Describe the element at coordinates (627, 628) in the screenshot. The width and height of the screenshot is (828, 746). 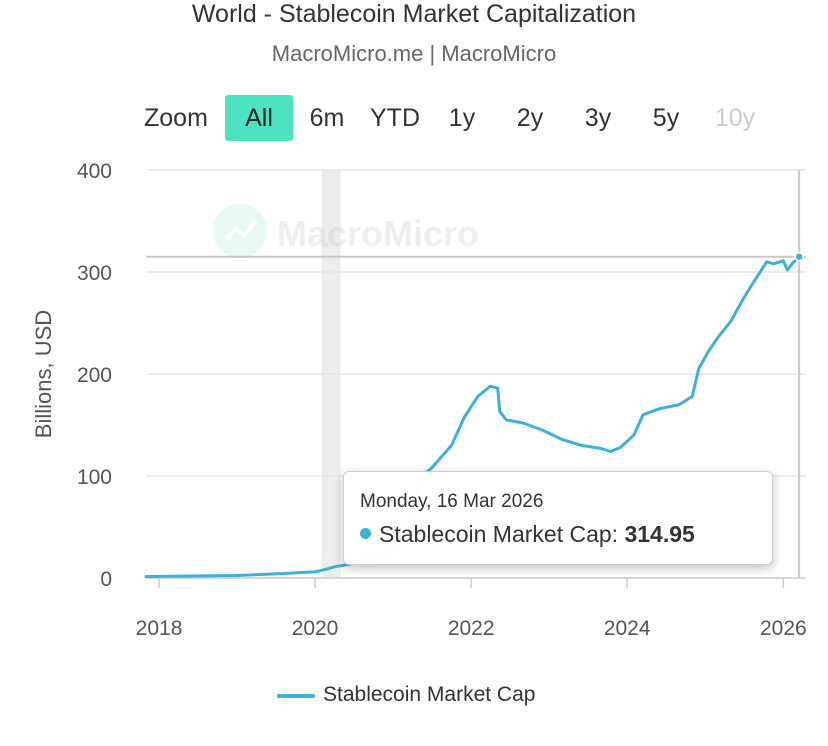
I see `x-tick-label: 2024` at that location.